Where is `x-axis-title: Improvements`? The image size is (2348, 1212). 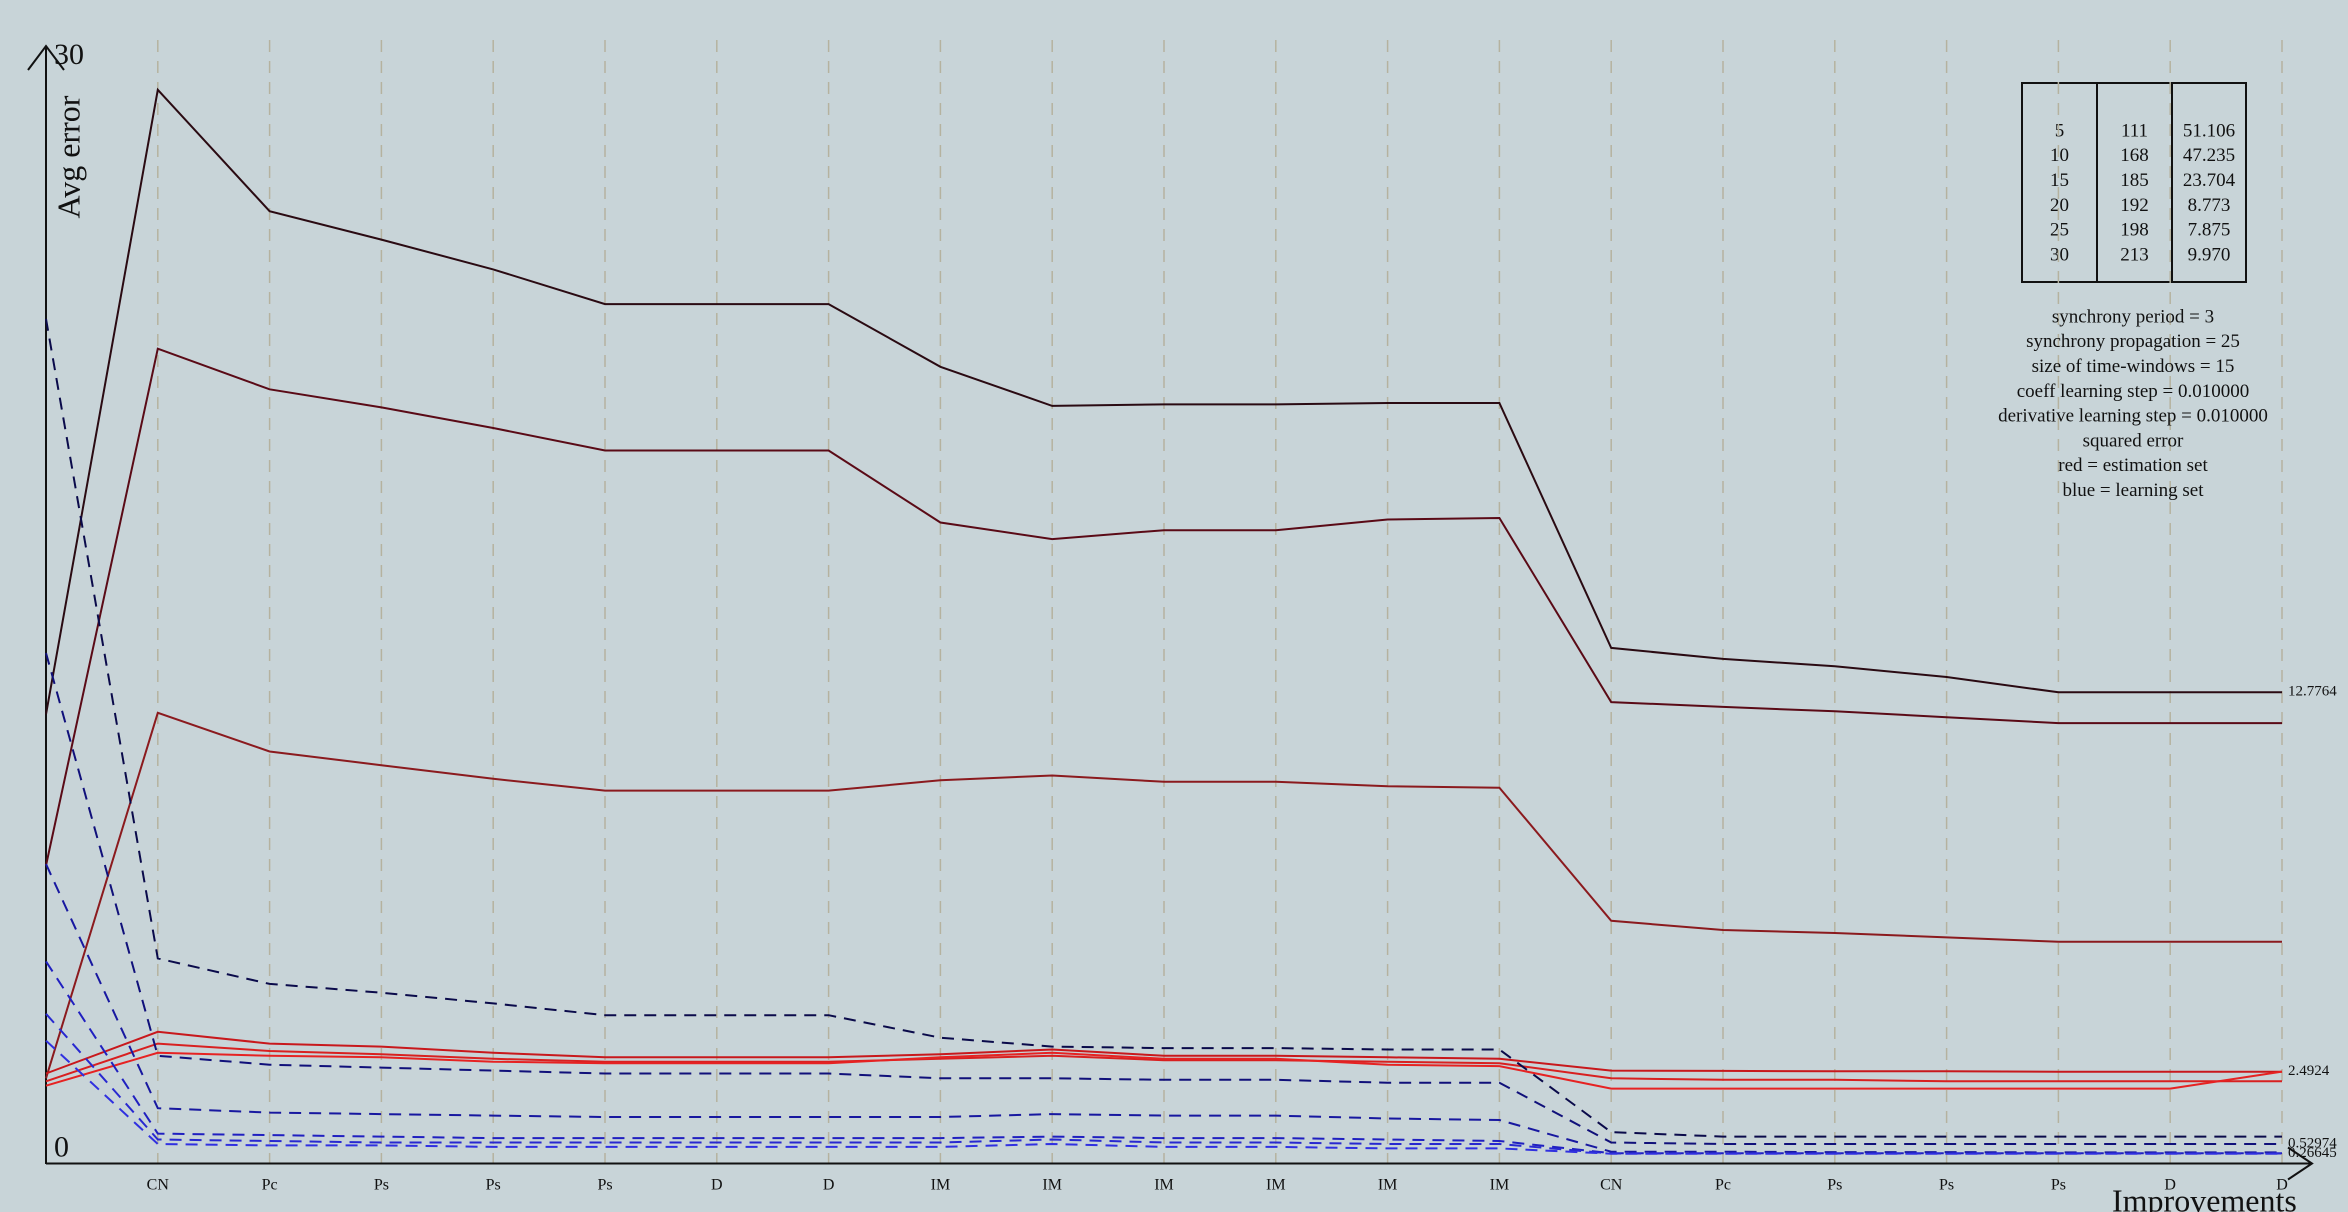
x-axis-title: Improvements is located at coordinates (2204, 1197).